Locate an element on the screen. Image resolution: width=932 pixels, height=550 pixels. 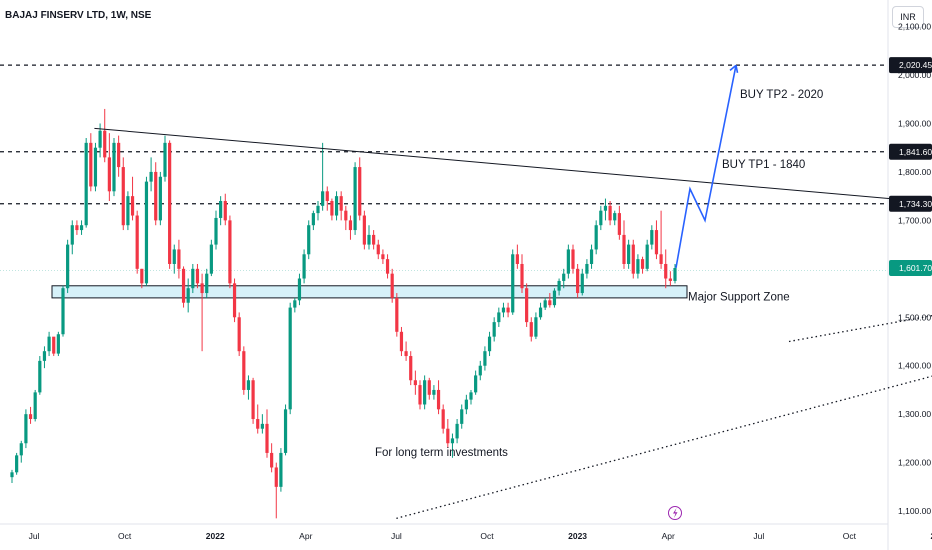
price-tick-label: 1,700.00 is located at coordinates (914, 220).